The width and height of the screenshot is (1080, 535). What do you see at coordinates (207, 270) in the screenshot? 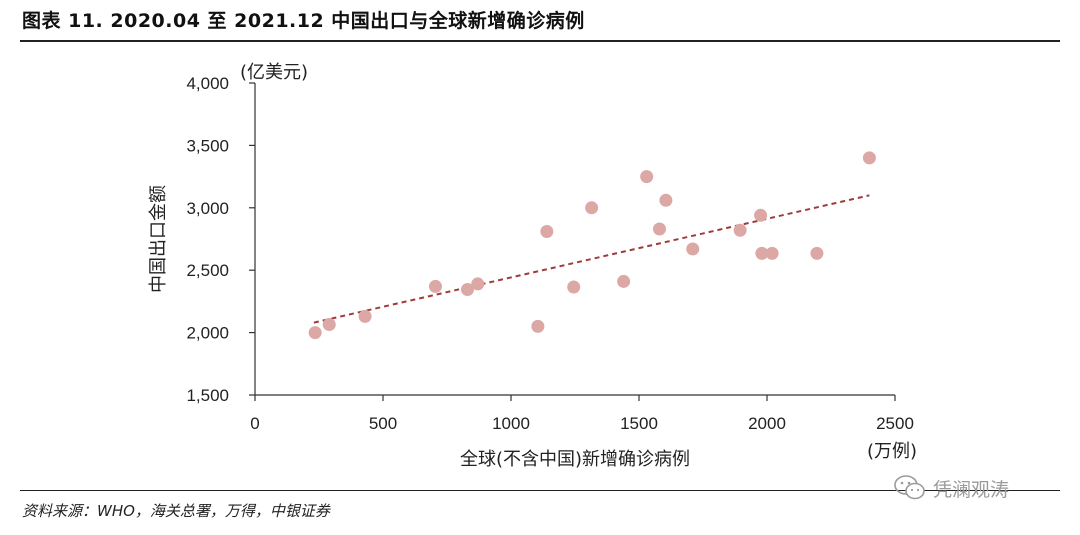
I see `y-tick-label: 2,500` at bounding box center [207, 270].